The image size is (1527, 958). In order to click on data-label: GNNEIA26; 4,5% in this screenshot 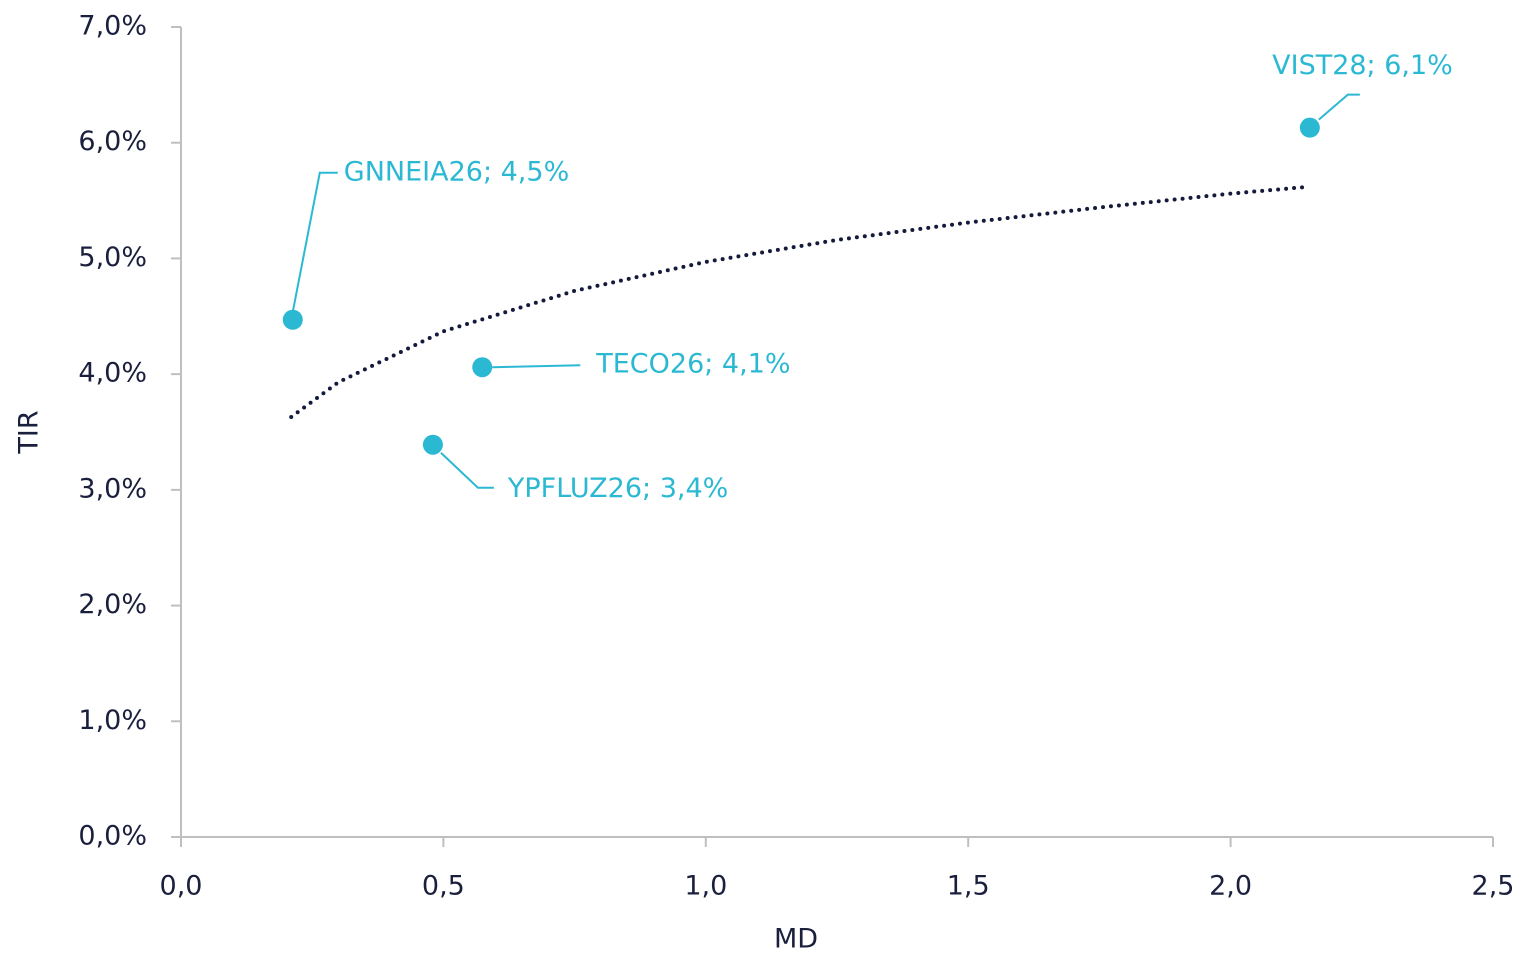, I will do `click(456, 171)`.